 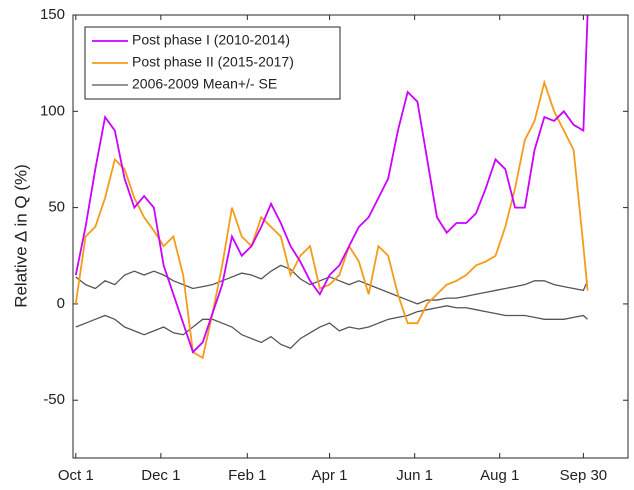 I want to click on legend-box, so click(x=212, y=63).